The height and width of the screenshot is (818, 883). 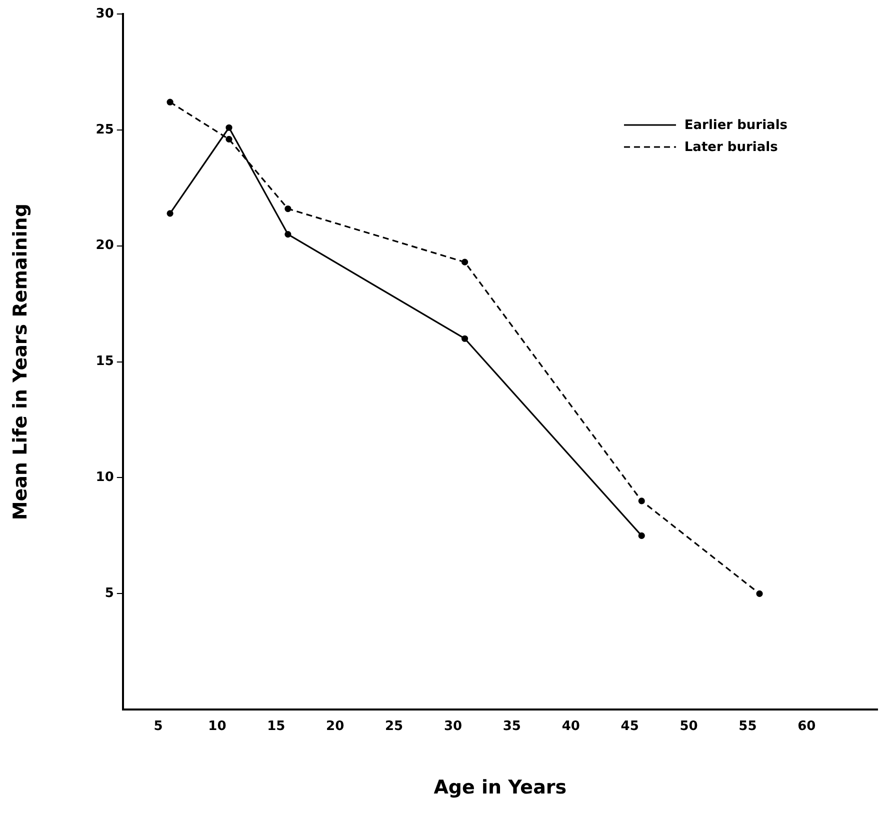 What do you see at coordinates (105, 362) in the screenshot?
I see `y-tick-label: 15` at bounding box center [105, 362].